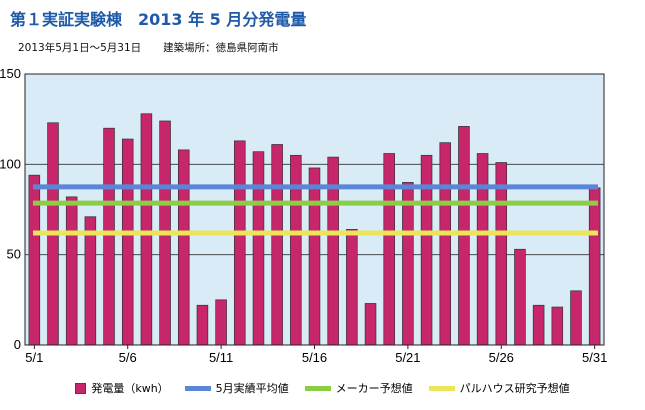 The height and width of the screenshot is (410, 645). I want to click on chart-legend: 発電量（kwh） 5月実績平均値 メーカー予想値 パルハウス研究予想値, so click(322, 388).